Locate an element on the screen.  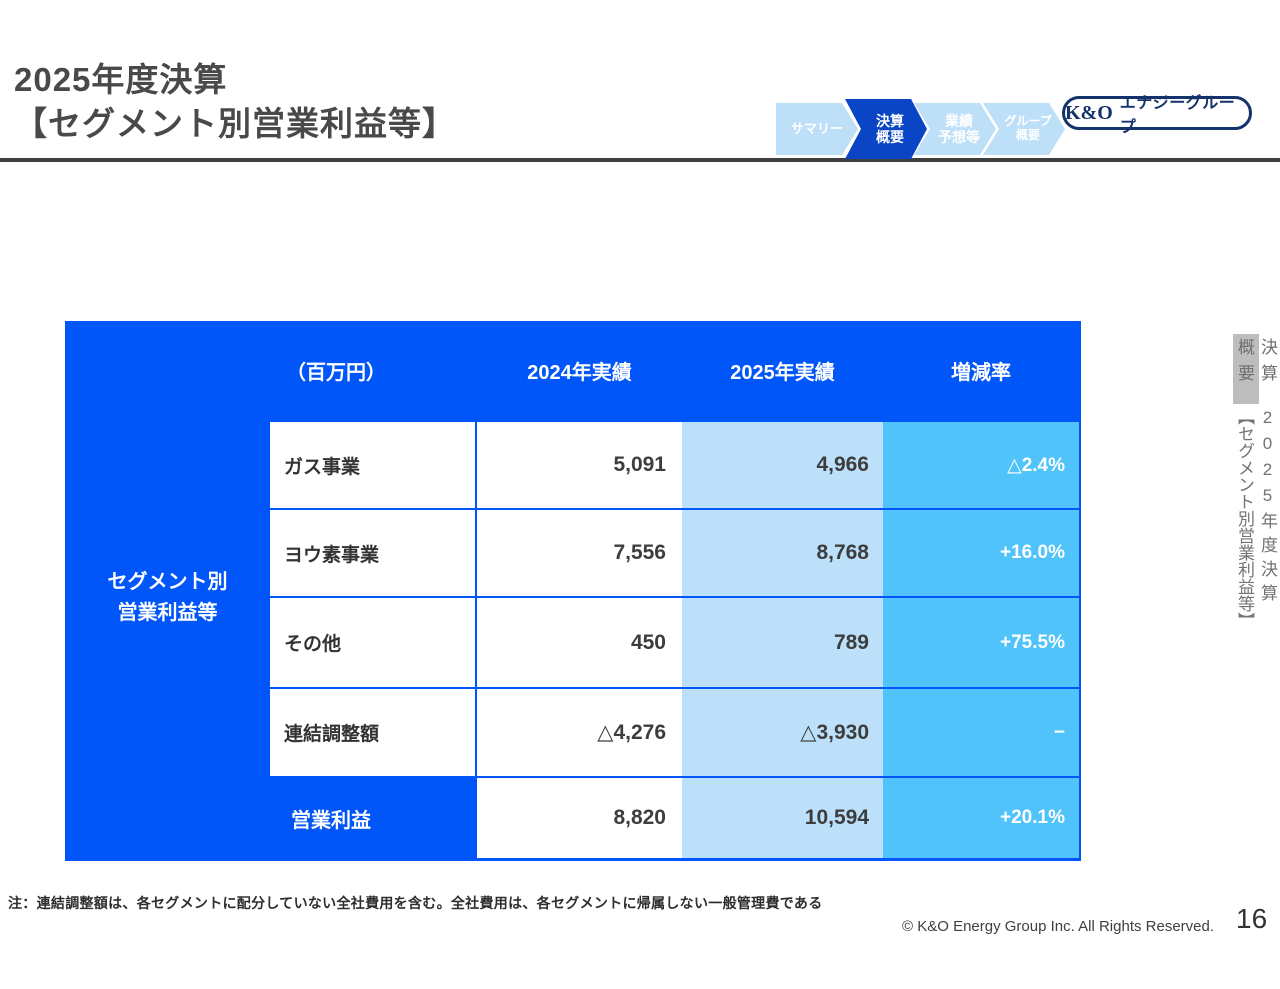
page-title: 2025年度決算 【セグメント別営業利益等】 is located at coordinates (235, 102).